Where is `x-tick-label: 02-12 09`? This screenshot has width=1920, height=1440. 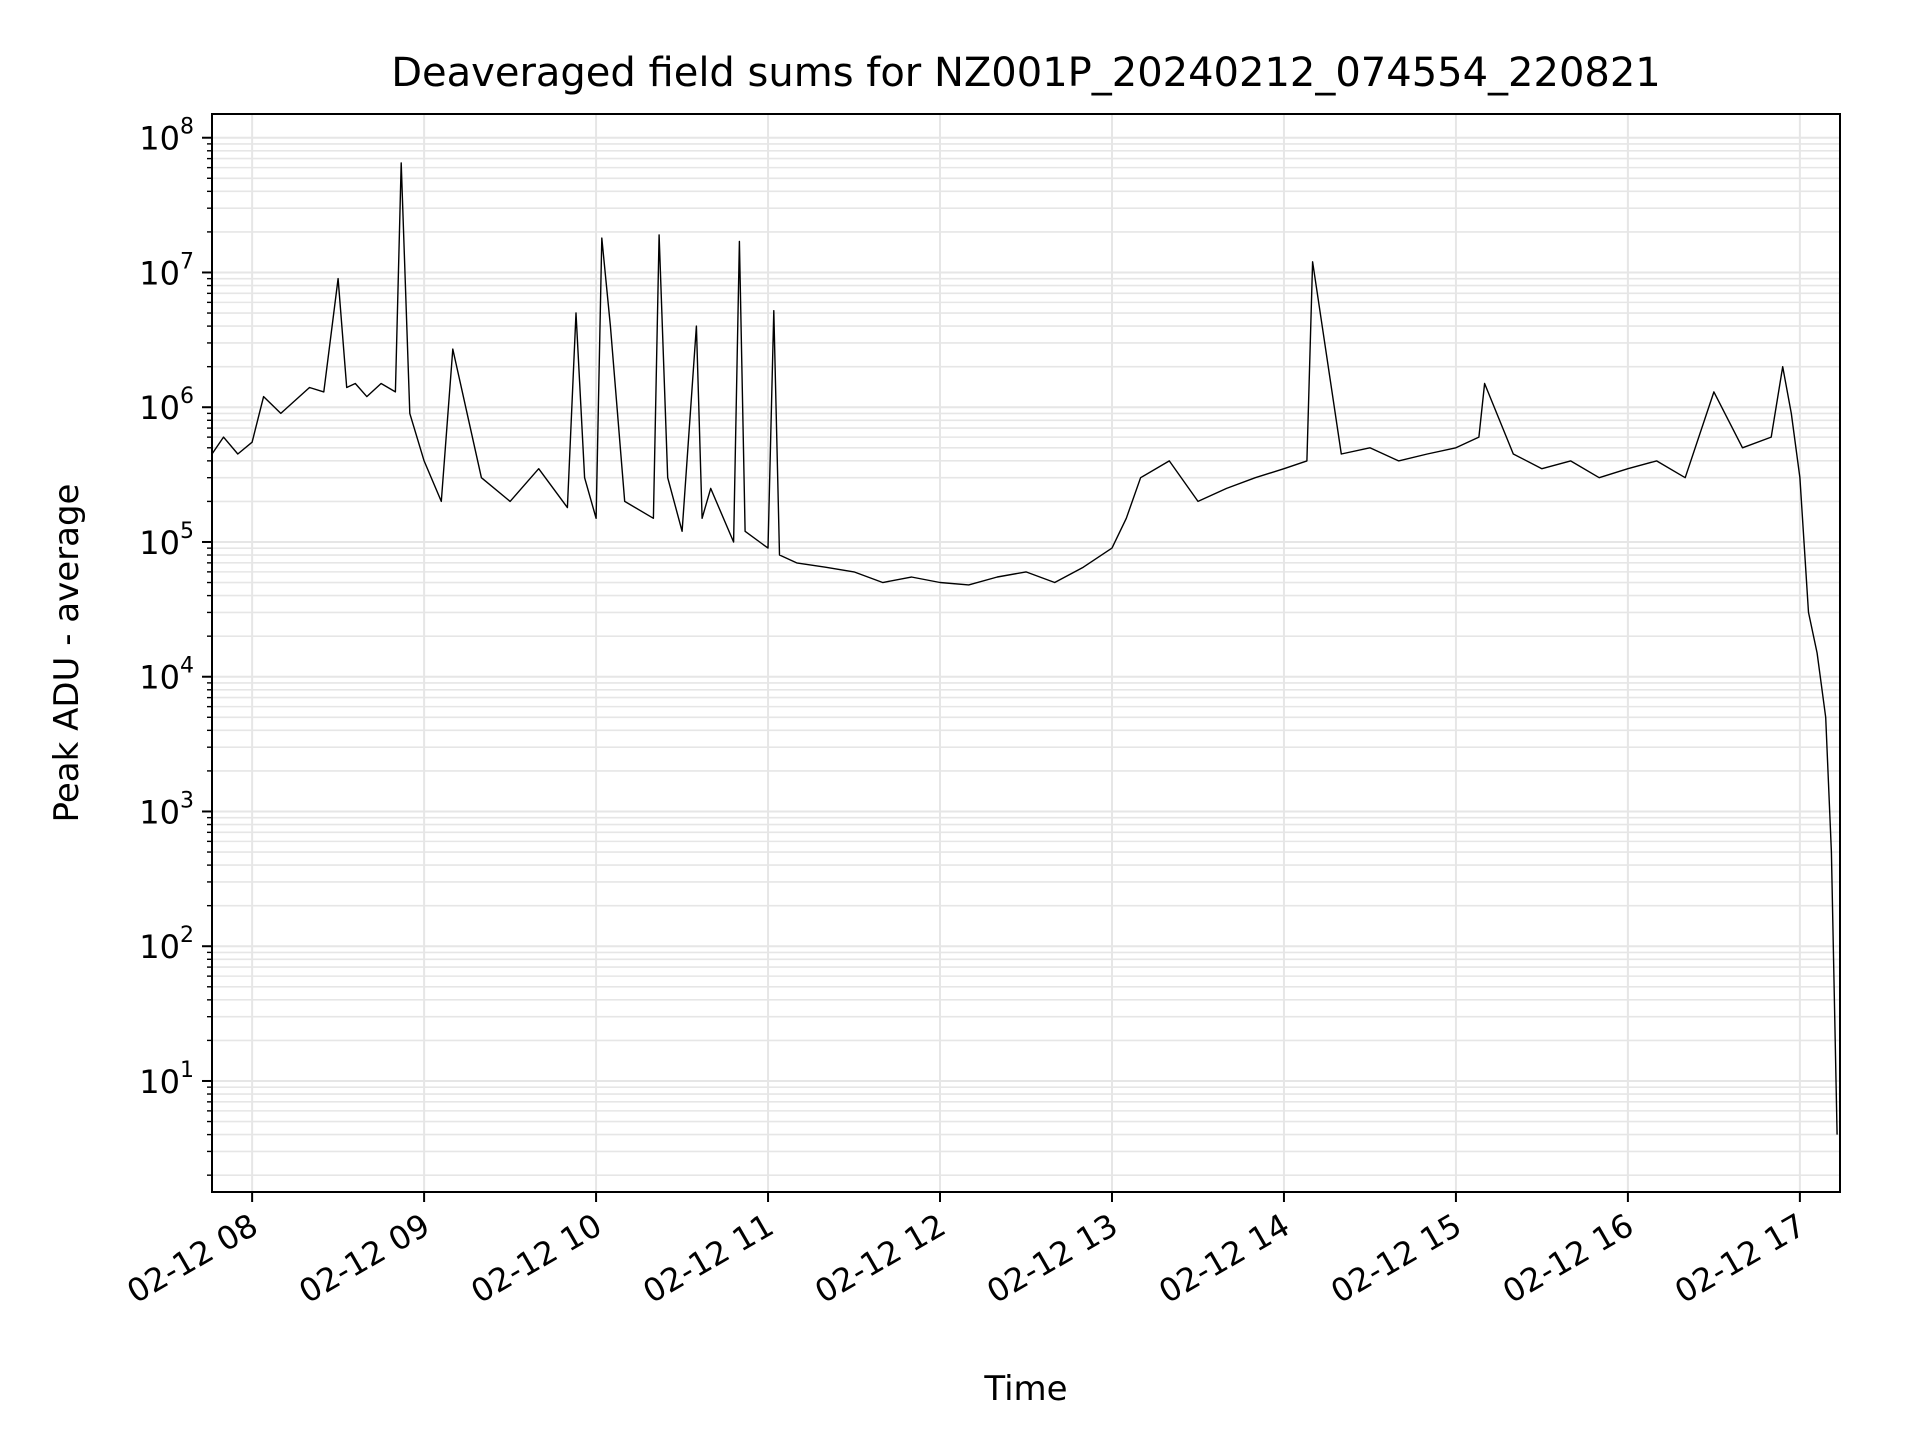
x-tick-label: 02-12 09 is located at coordinates (364, 1258).